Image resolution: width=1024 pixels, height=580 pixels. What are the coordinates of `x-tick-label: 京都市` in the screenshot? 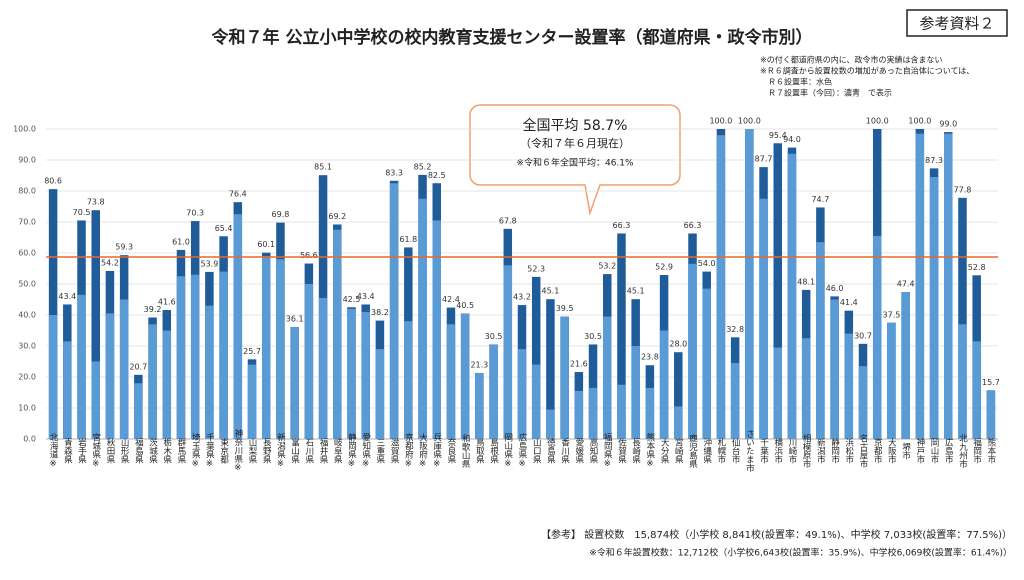 It's located at (877, 451).